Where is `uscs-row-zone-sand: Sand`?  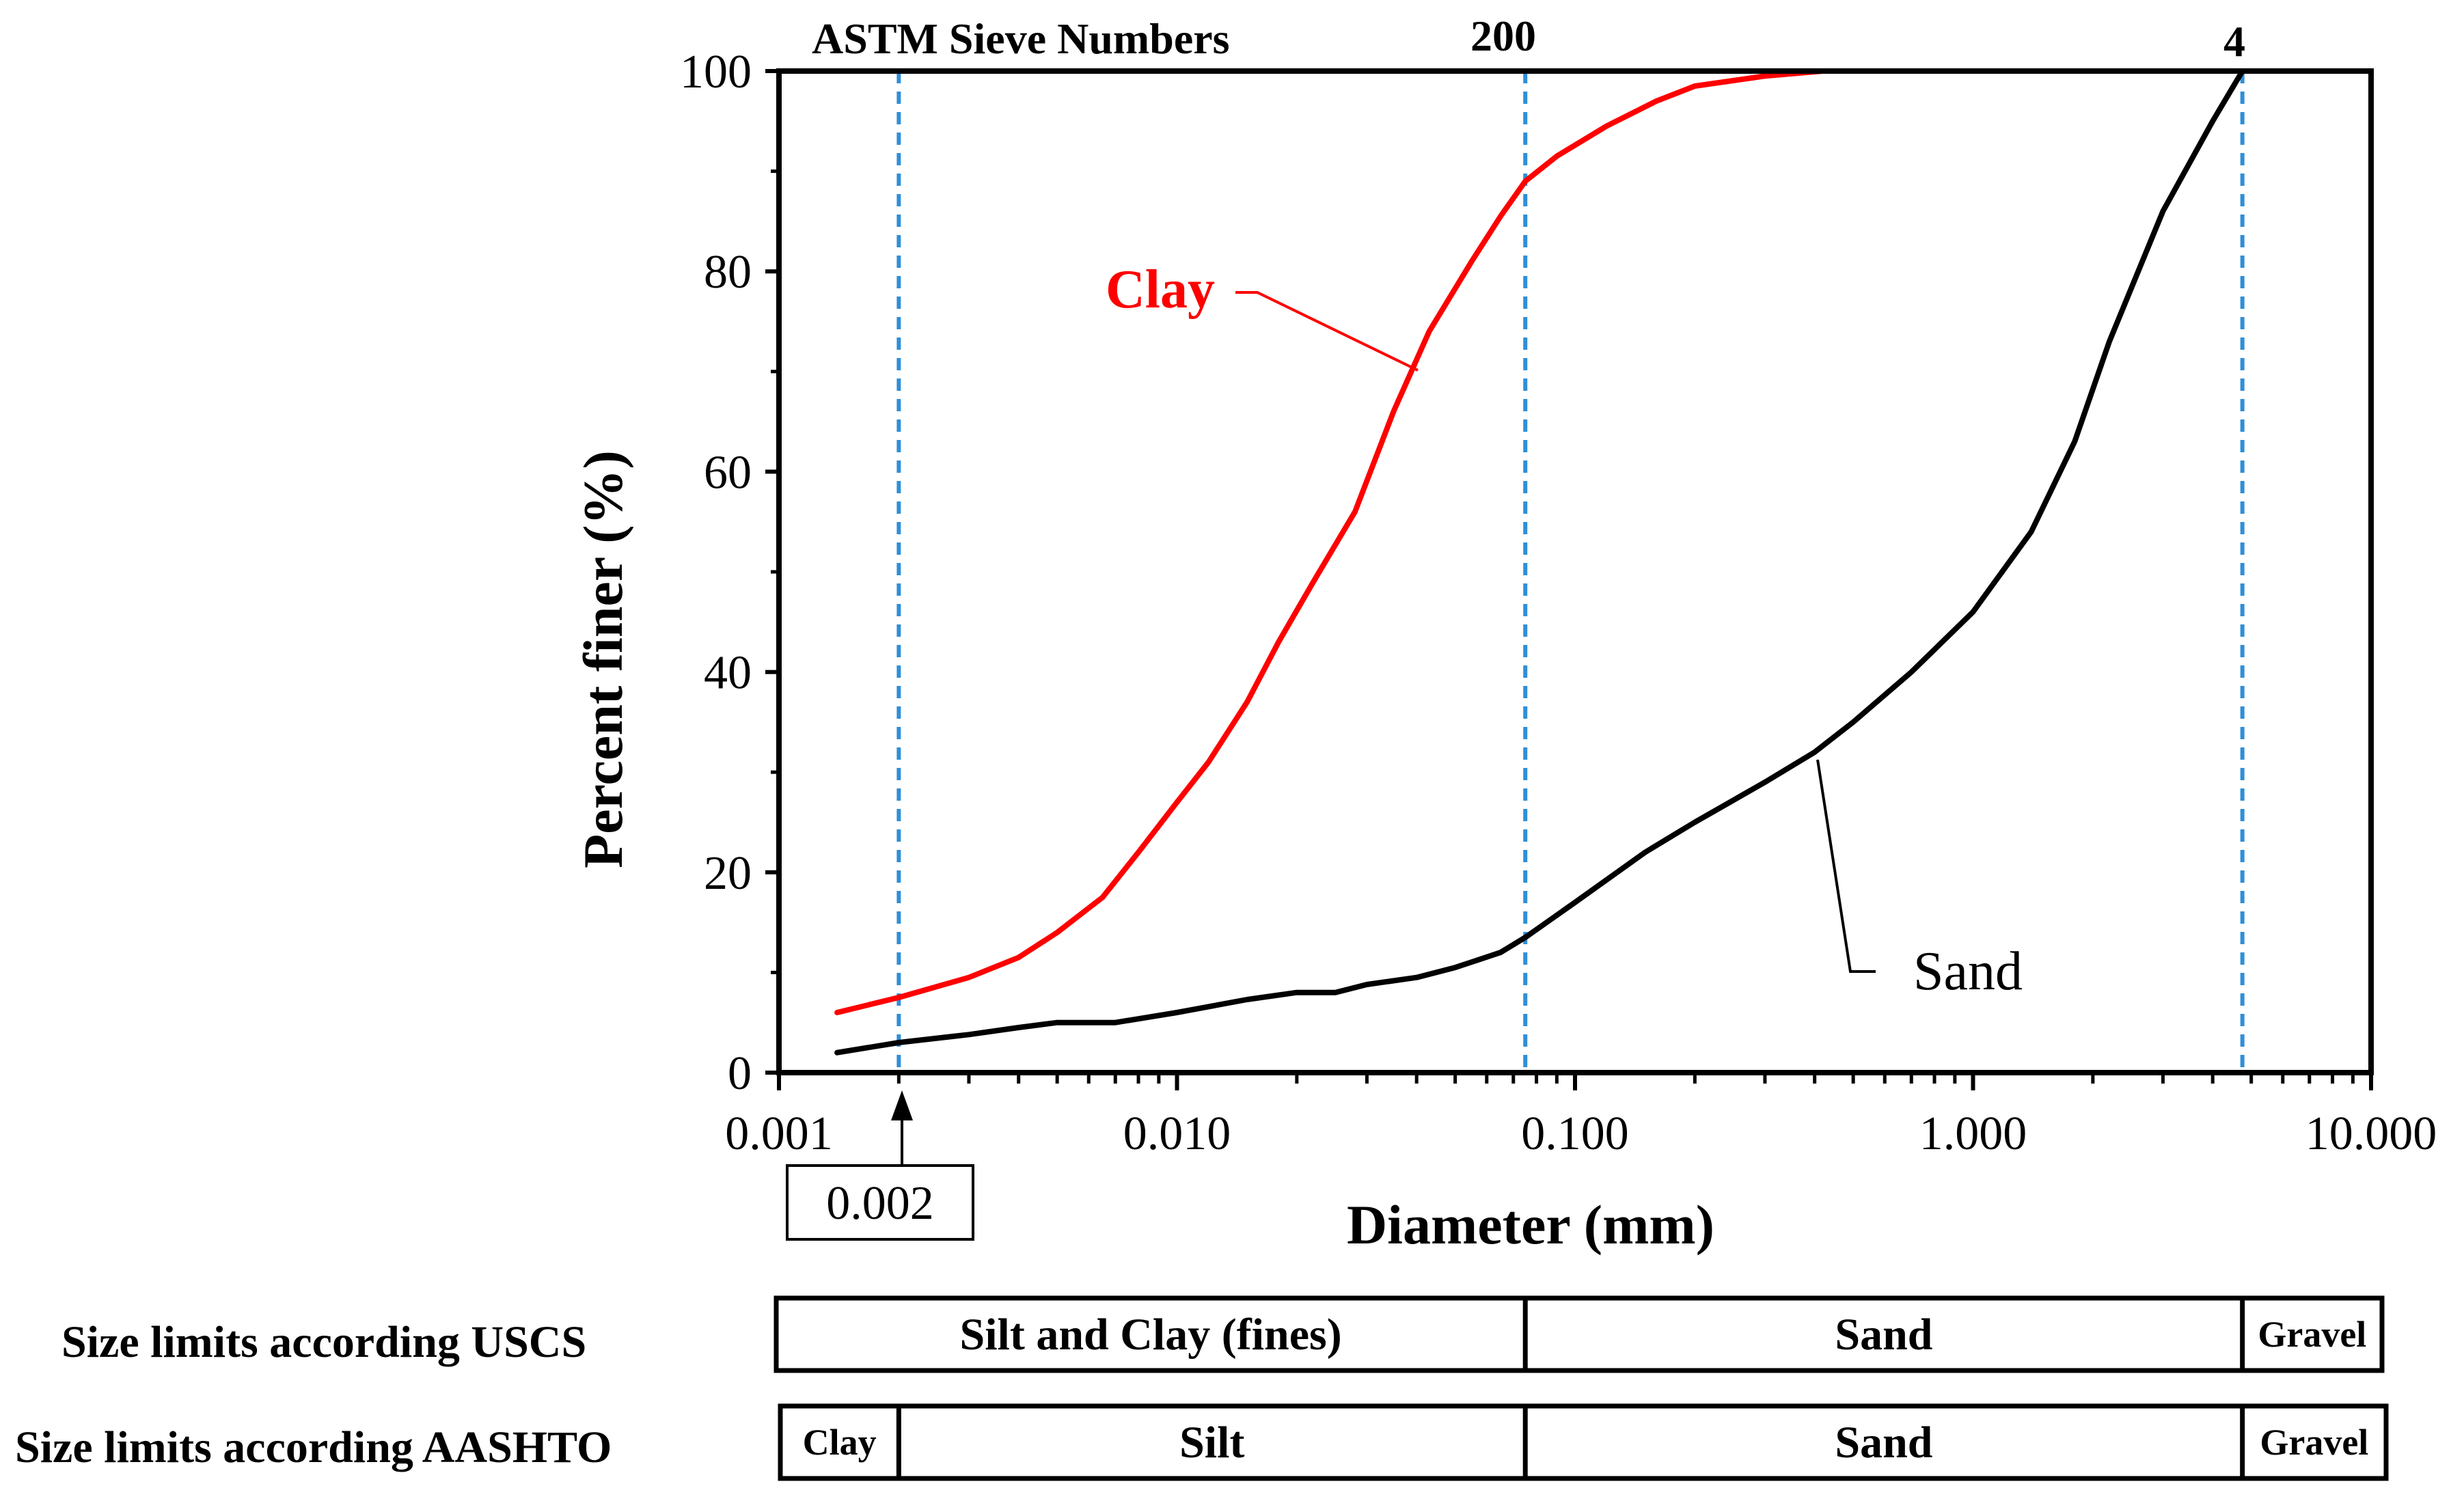 uscs-row-zone-sand: Sand is located at coordinates (1883, 1335).